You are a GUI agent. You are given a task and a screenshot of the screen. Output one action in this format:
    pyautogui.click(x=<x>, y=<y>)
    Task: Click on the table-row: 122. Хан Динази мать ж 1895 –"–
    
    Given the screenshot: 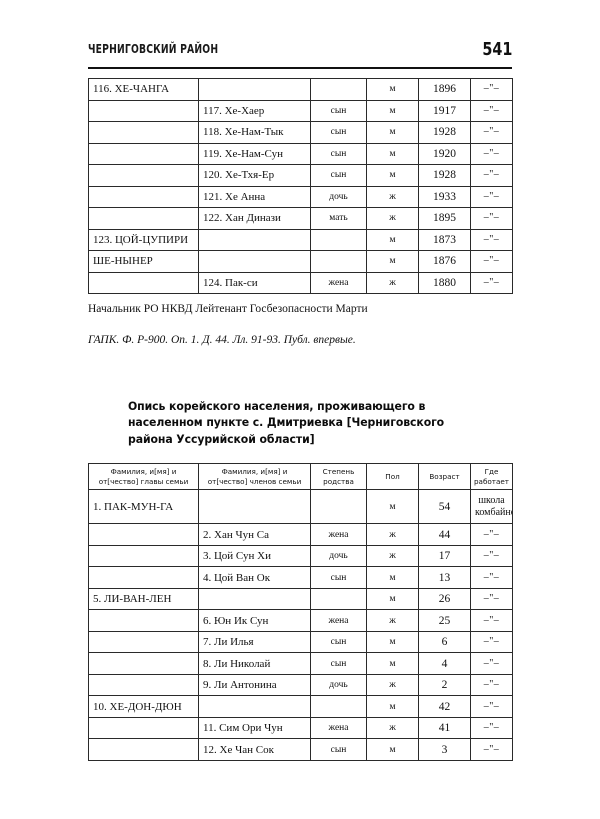 What is the action you would take?
    pyautogui.click(x=300, y=218)
    